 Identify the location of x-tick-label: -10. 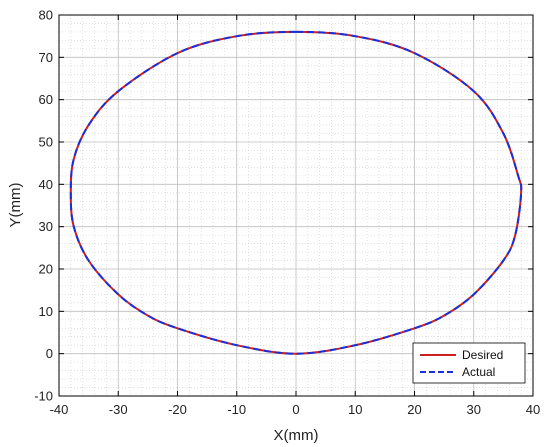
(236, 409).